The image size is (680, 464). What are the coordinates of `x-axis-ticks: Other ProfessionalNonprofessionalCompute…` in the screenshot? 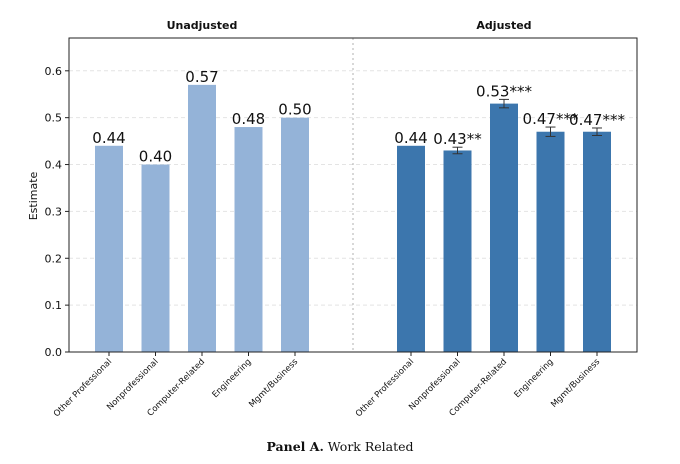 It's located at (327, 385).